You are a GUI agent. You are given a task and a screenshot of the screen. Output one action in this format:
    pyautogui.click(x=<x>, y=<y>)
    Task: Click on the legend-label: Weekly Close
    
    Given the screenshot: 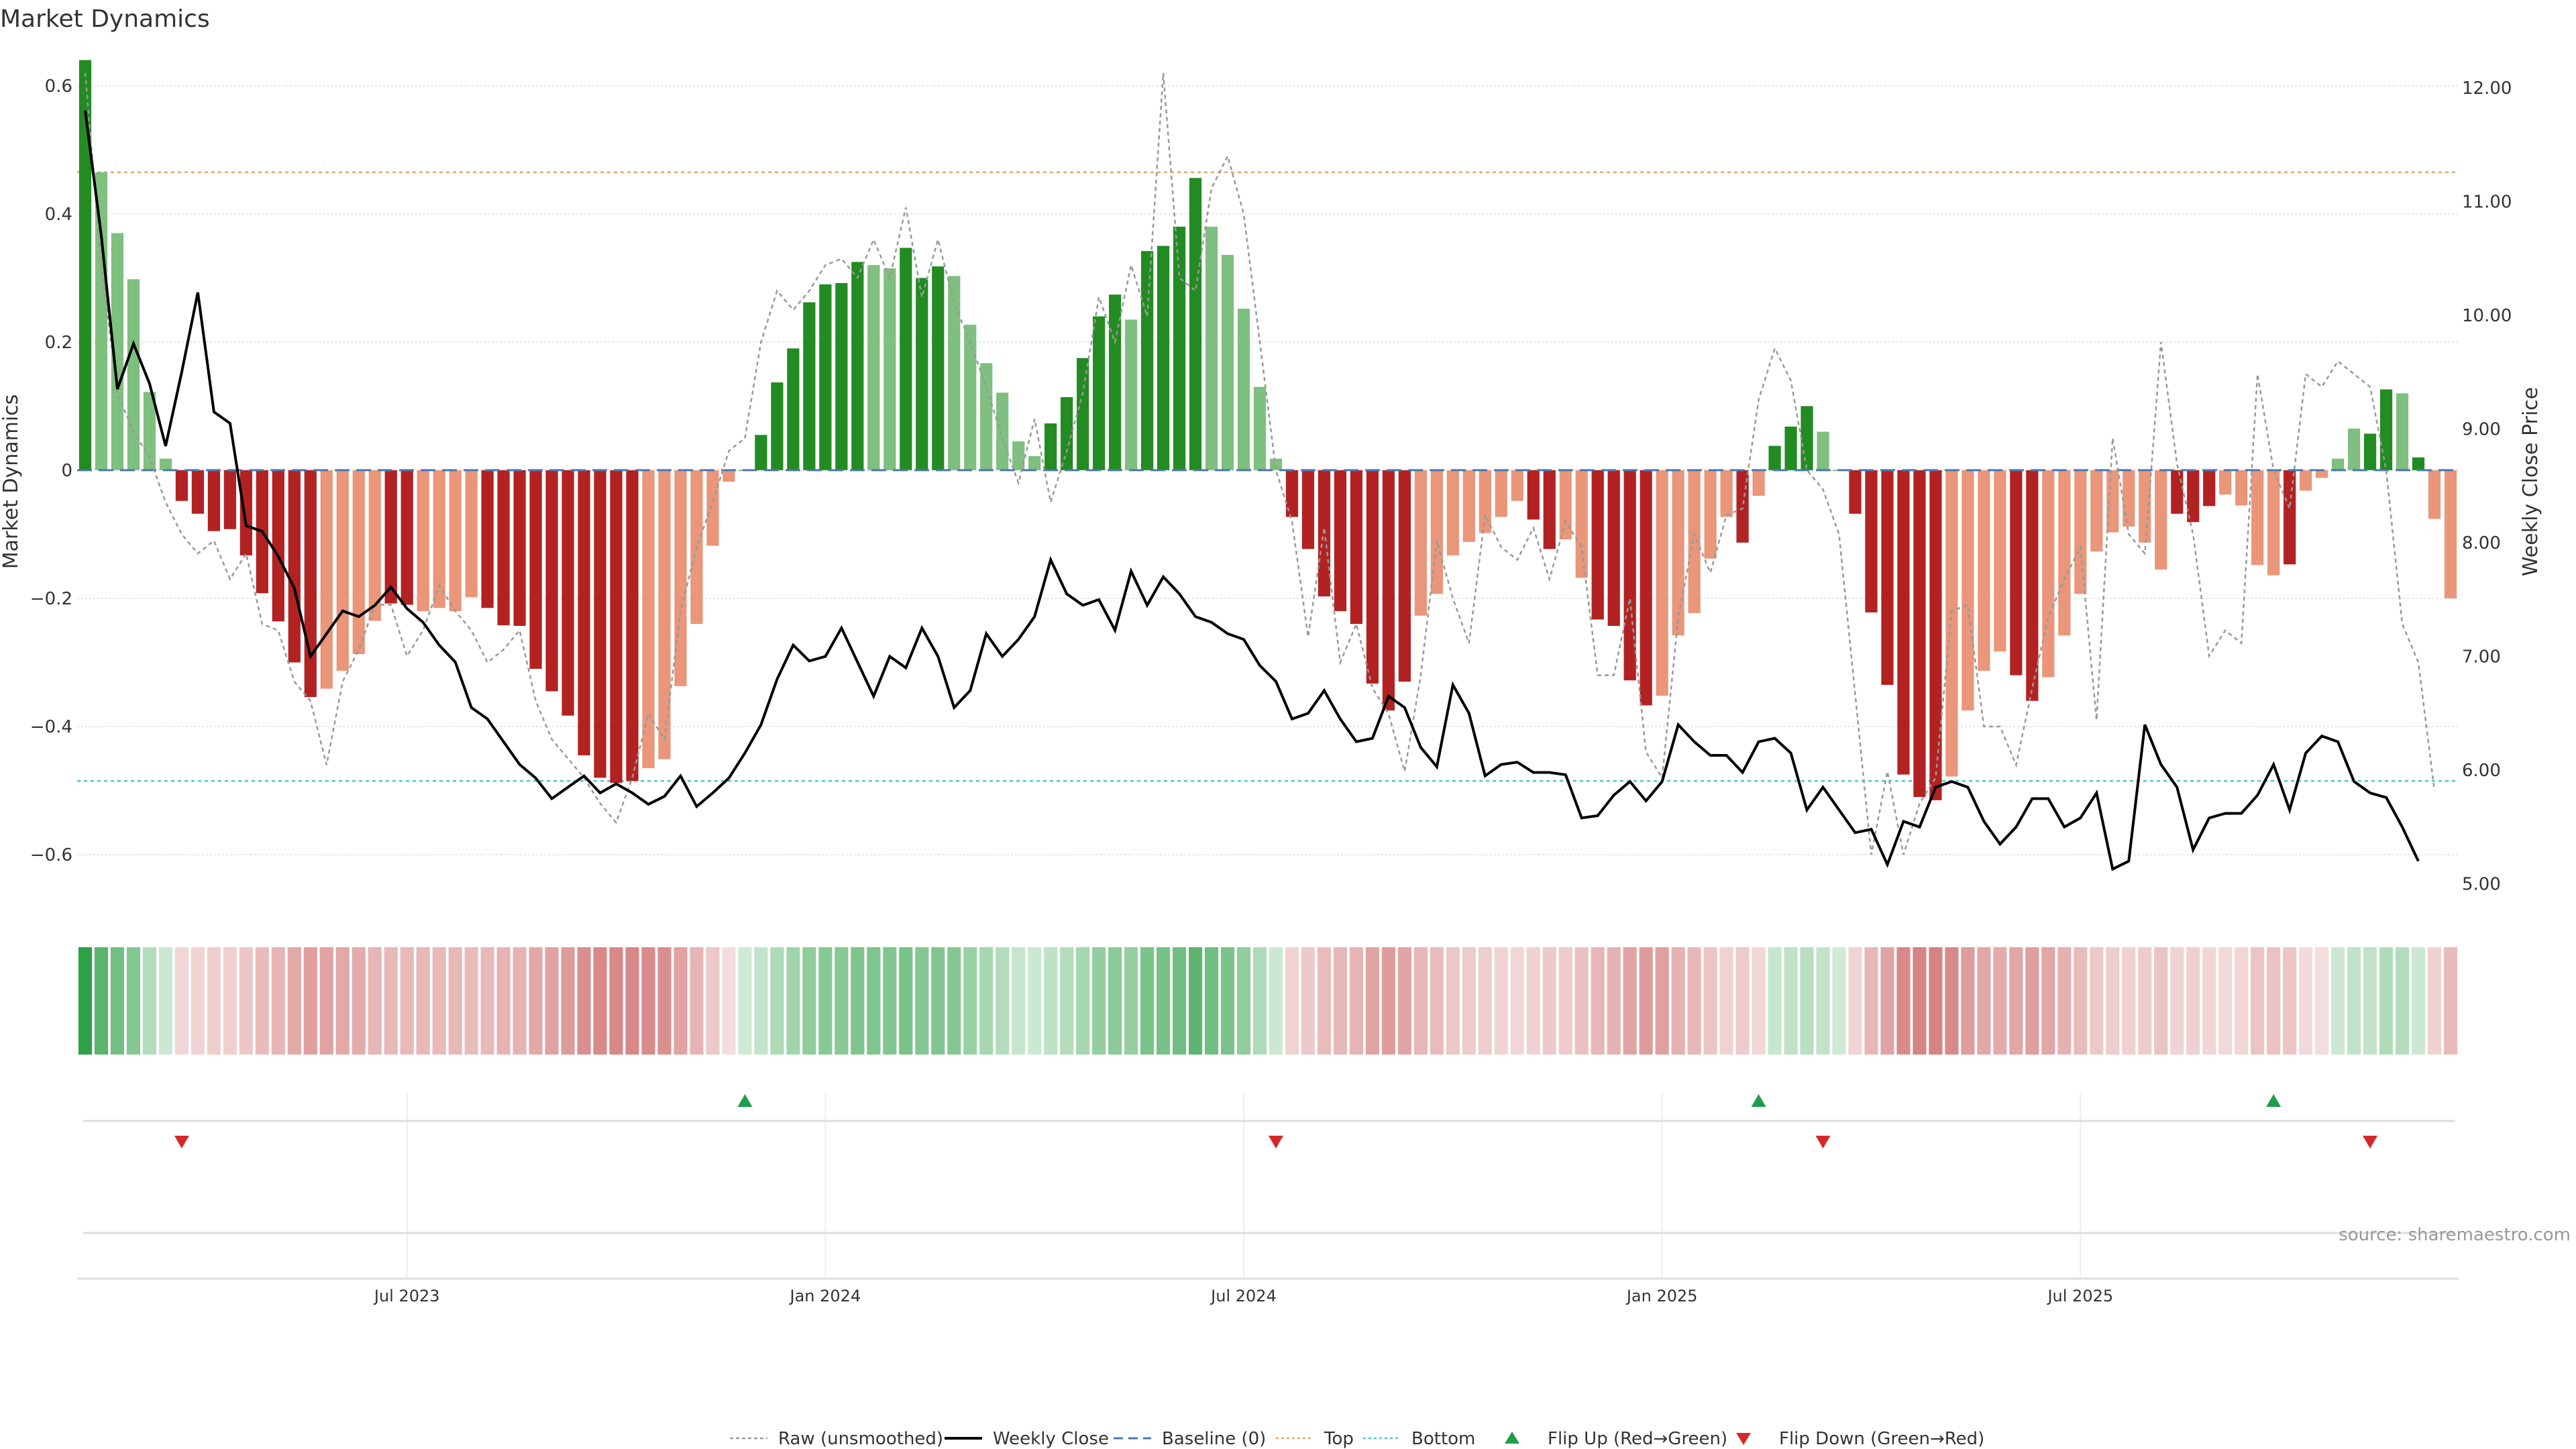 What is the action you would take?
    pyautogui.click(x=1051, y=1439)
    